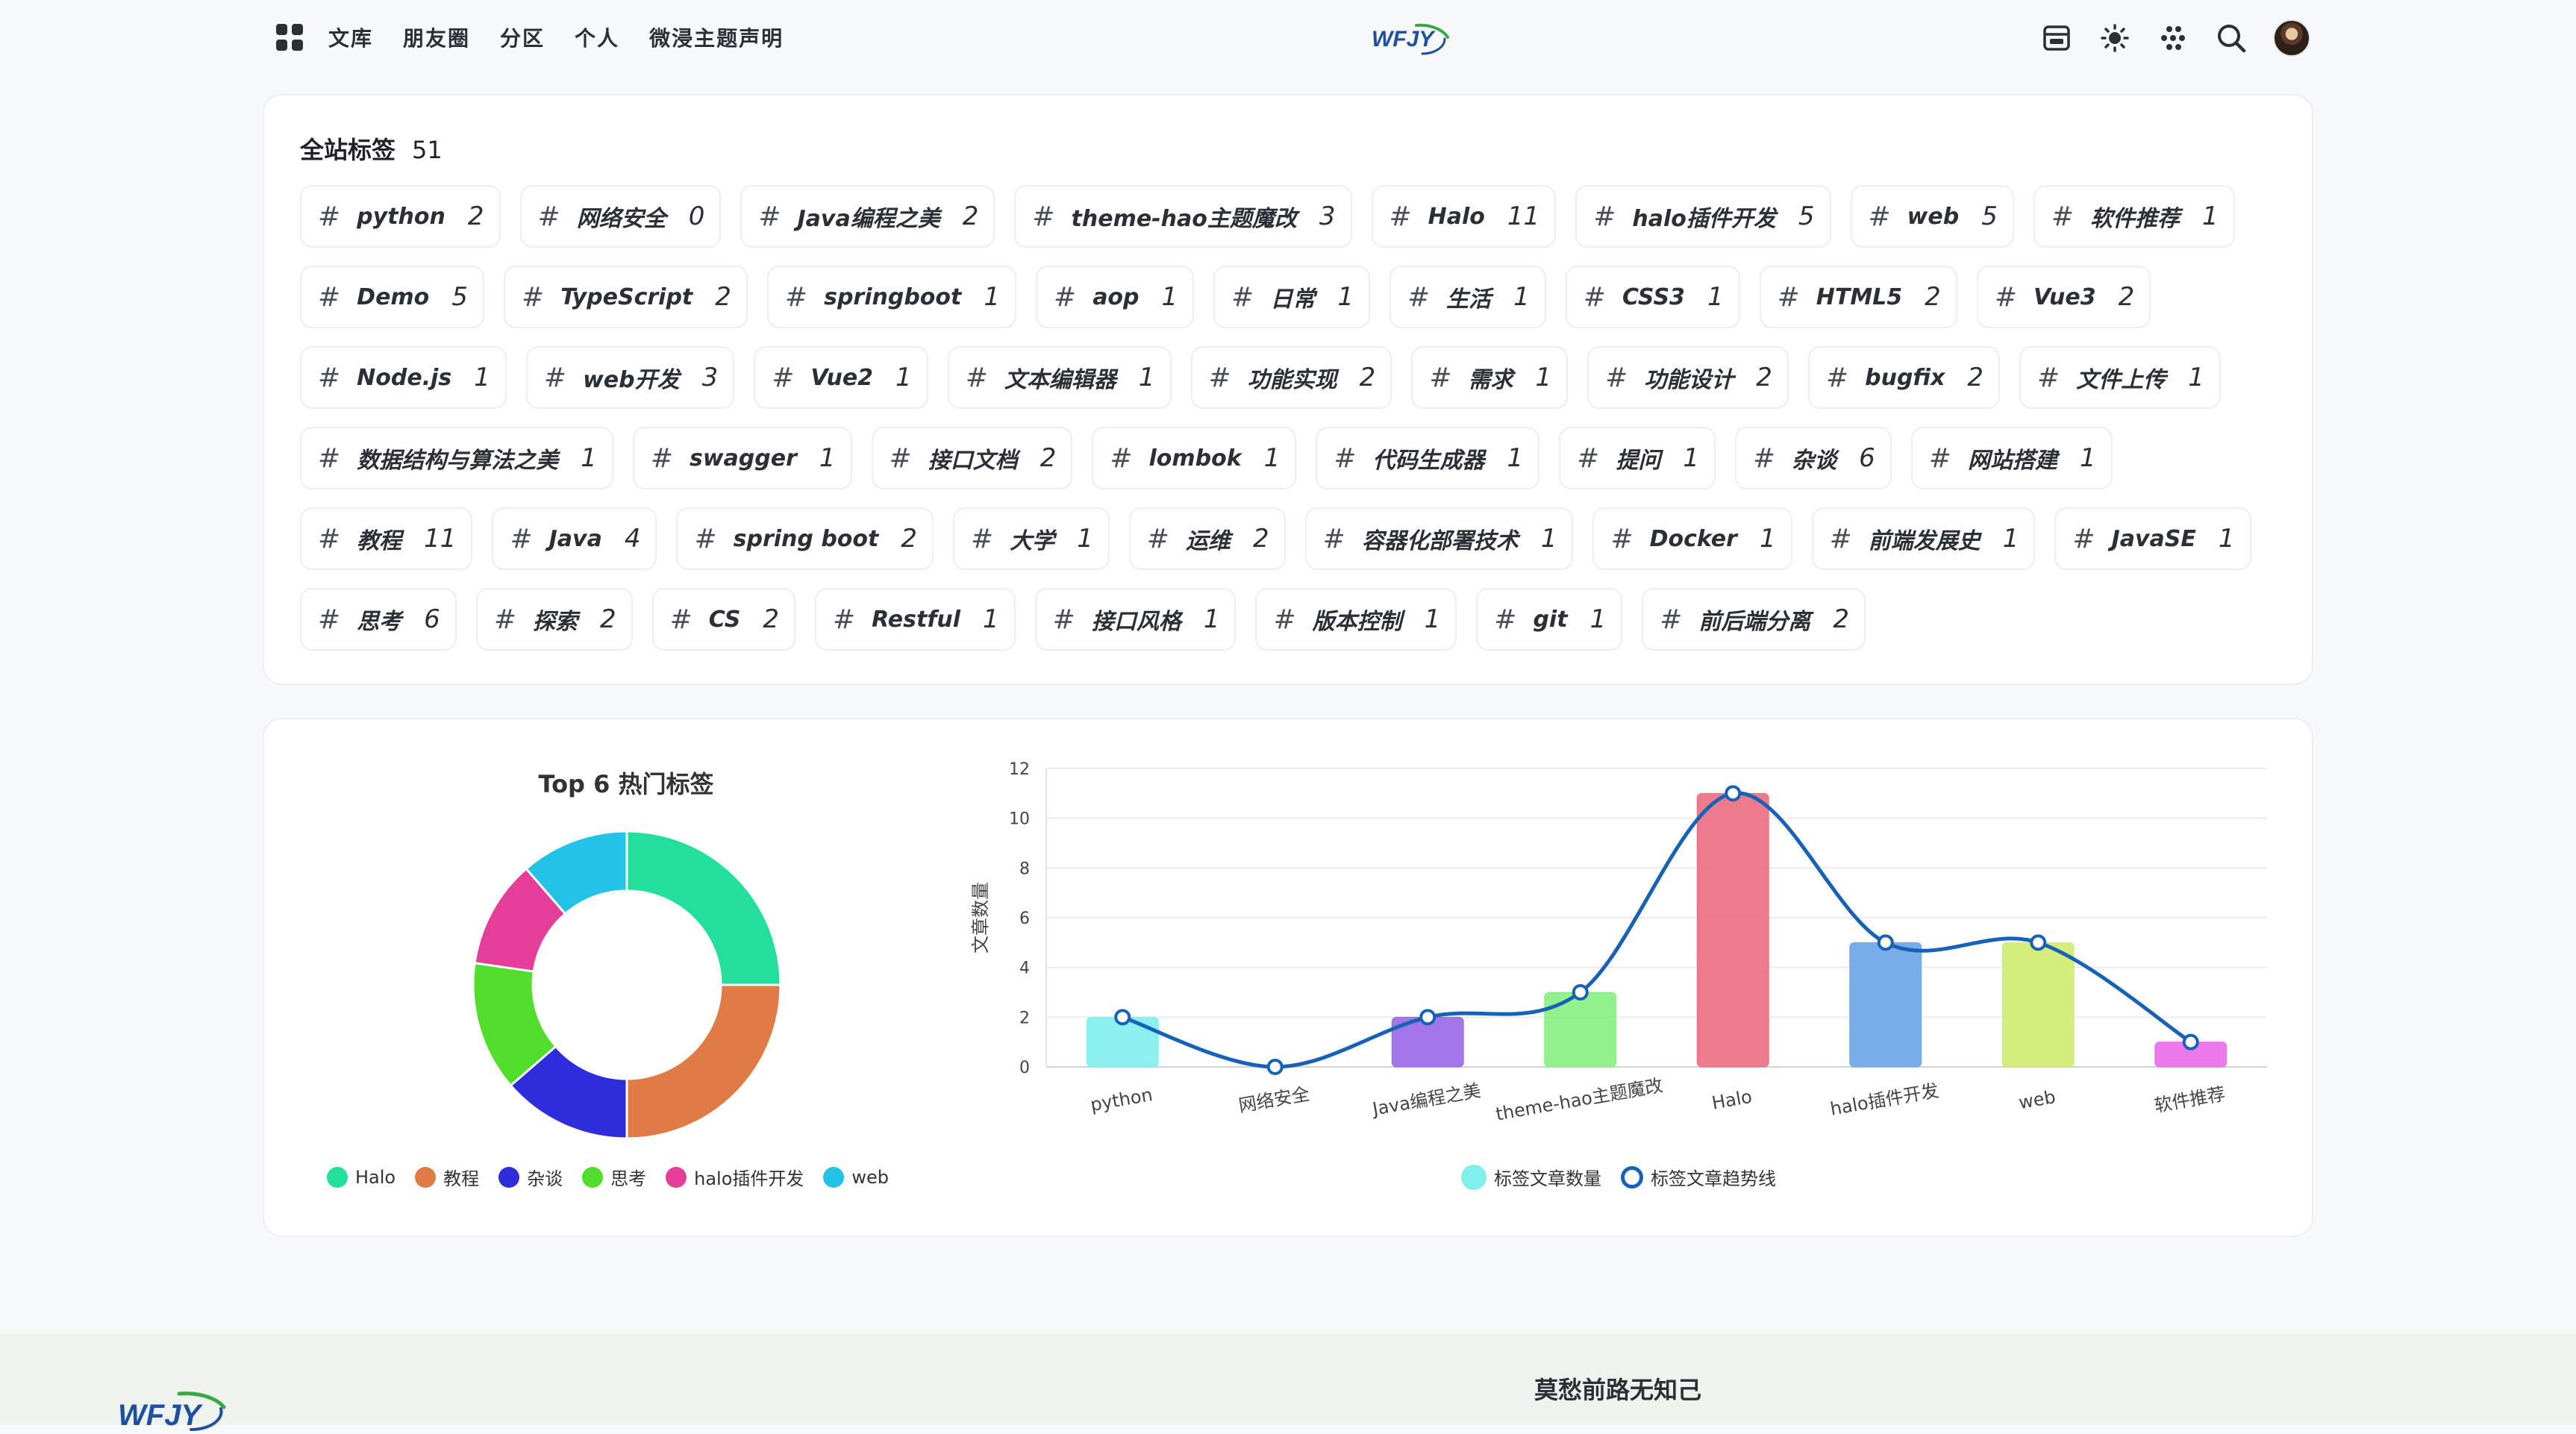 This screenshot has height=1434, width=2576. Describe the element at coordinates (625, 297) in the screenshot. I see `tag-chip: # TypeScript 2` at that location.